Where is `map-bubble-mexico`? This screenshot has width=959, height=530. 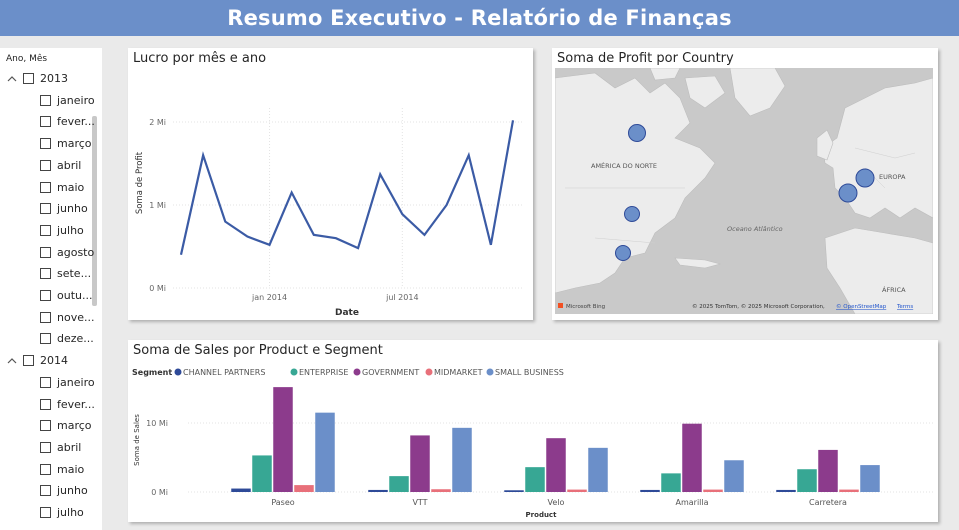
map-bubble-mexico is located at coordinates (623, 253).